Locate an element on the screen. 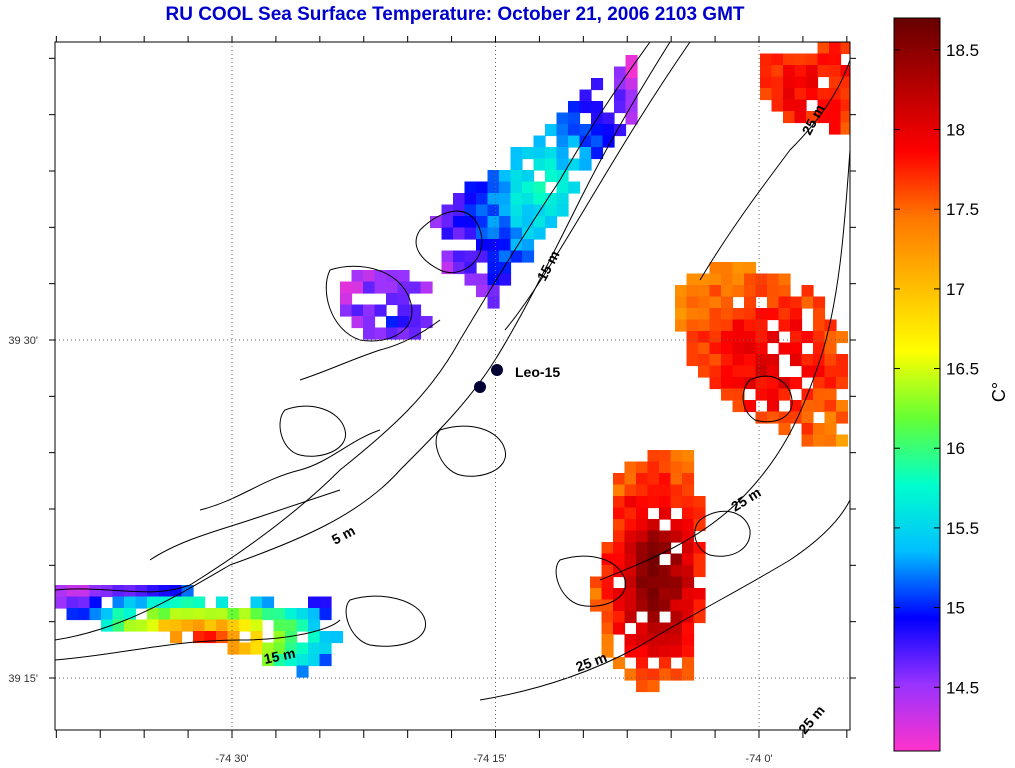 The height and width of the screenshot is (768, 1015). contour-label-25m-east: 25 m is located at coordinates (746, 499).